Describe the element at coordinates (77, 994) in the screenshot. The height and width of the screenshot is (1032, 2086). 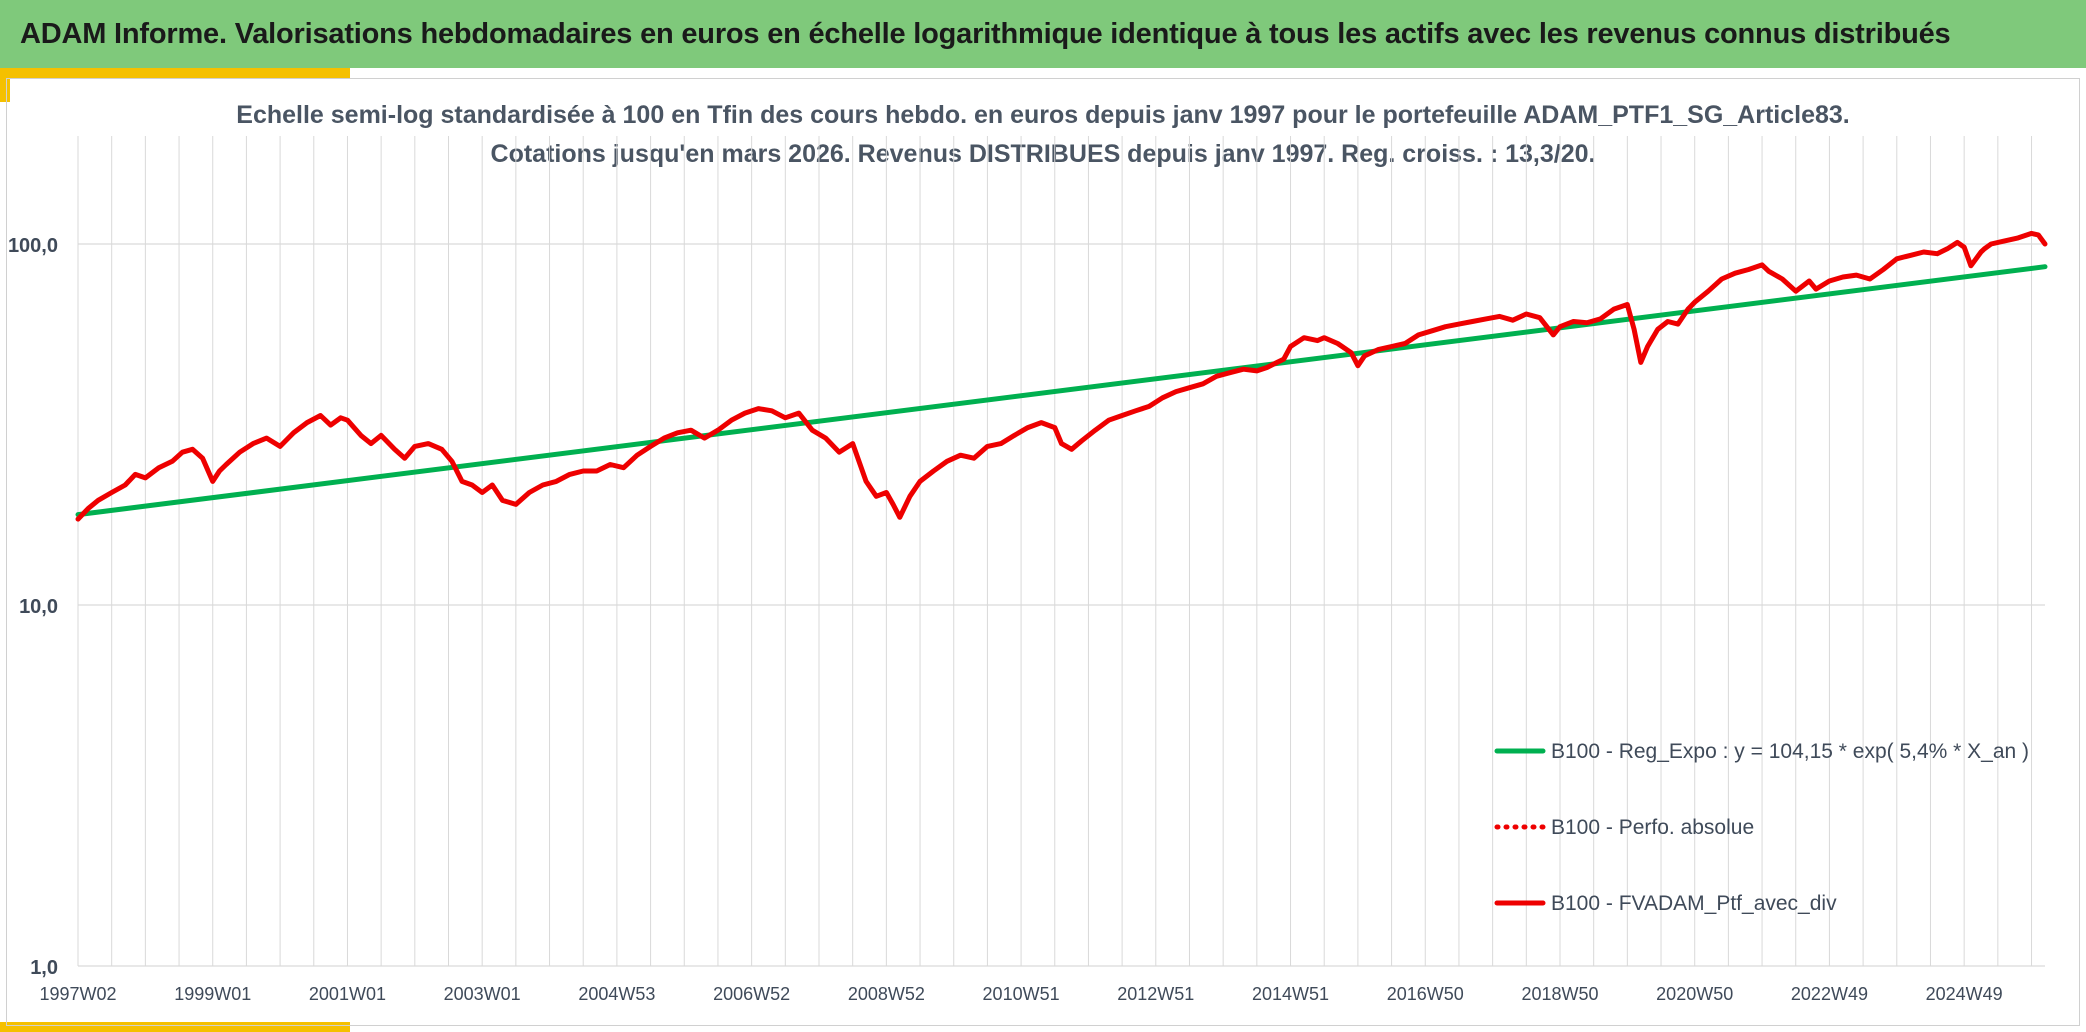
I see `x-tick-label: 1997W02` at that location.